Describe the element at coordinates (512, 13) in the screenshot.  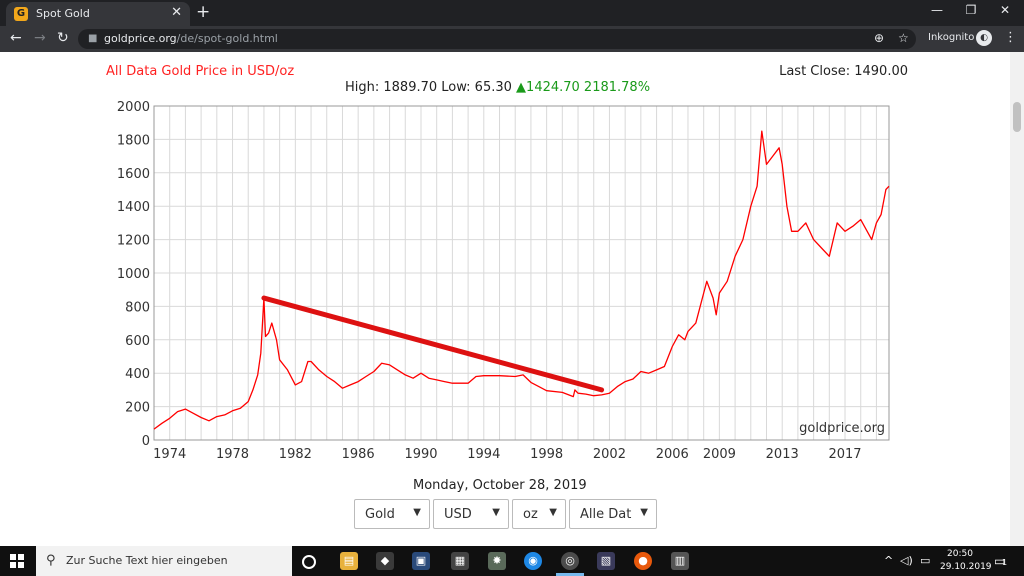
I see `tab-strip: G Spot Gold ✕ + — ❐ ✕` at that location.